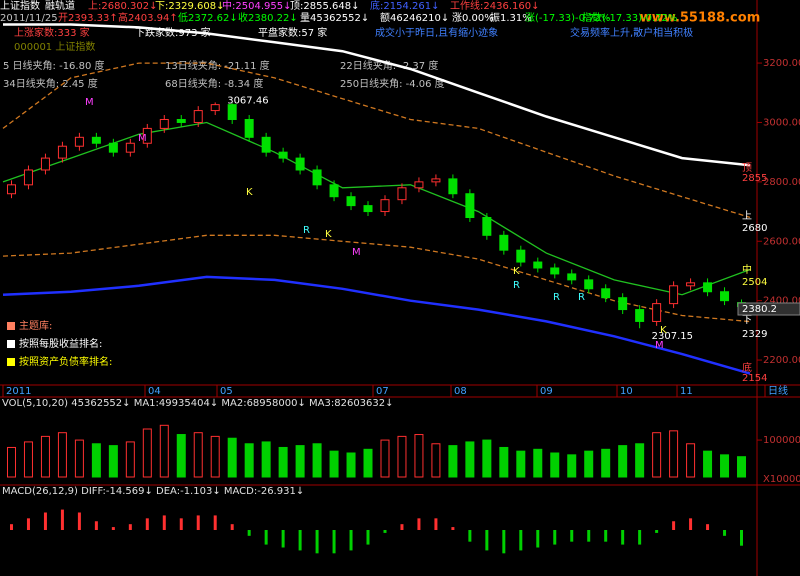  Describe the element at coordinates (781, 301) in the screenshot. I see `y-tick-label: 2400.00` at that location.